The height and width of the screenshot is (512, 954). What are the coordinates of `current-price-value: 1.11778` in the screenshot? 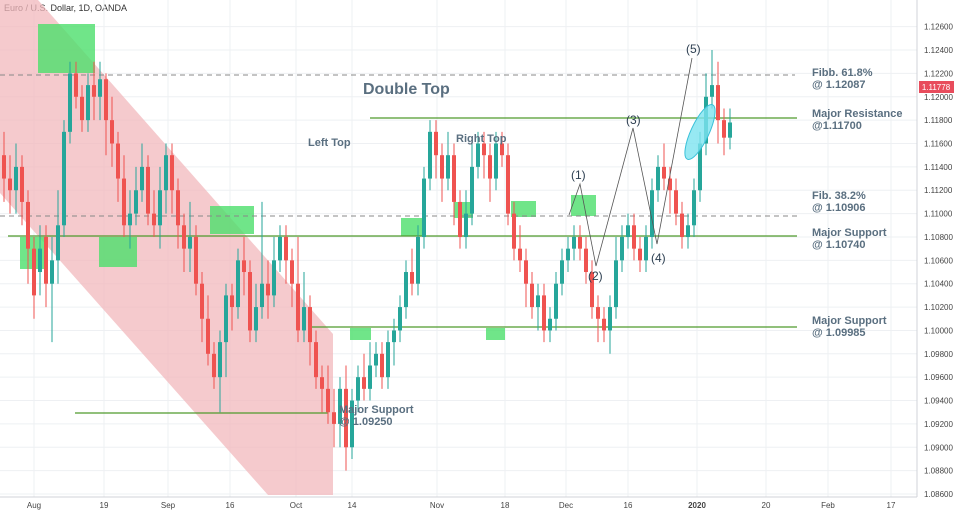 It's located at (936, 87).